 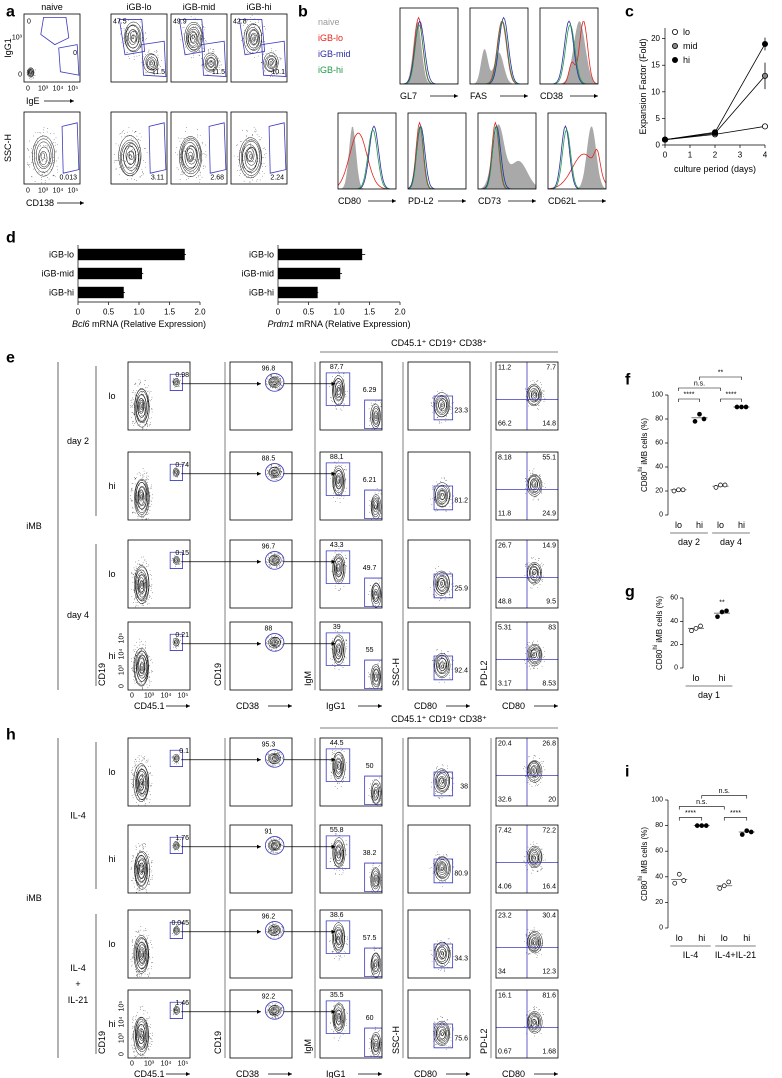 What do you see at coordinates (180, 22) in the screenshot?
I see `gate-value: 49.9` at bounding box center [180, 22].